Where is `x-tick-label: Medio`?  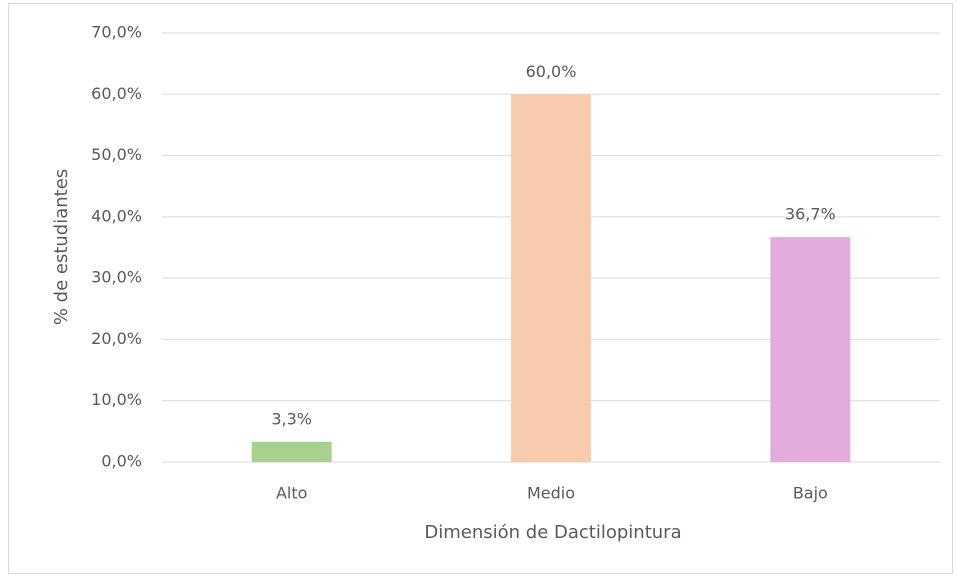
x-tick-label: Medio is located at coordinates (551, 493).